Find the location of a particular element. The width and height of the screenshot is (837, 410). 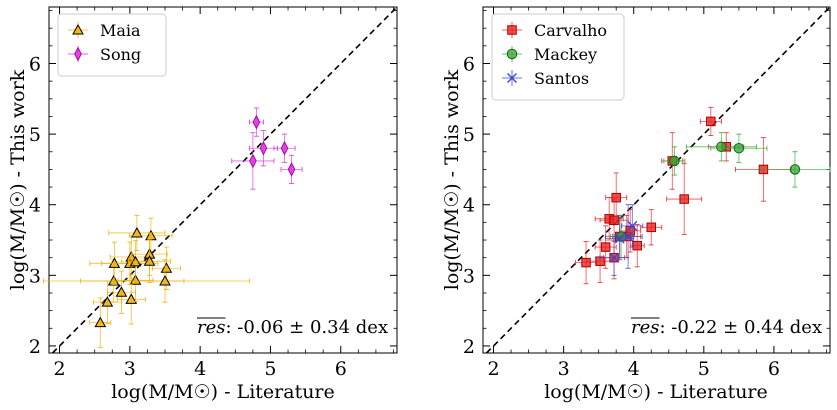

legend: Maia Song is located at coordinates (112, 45).